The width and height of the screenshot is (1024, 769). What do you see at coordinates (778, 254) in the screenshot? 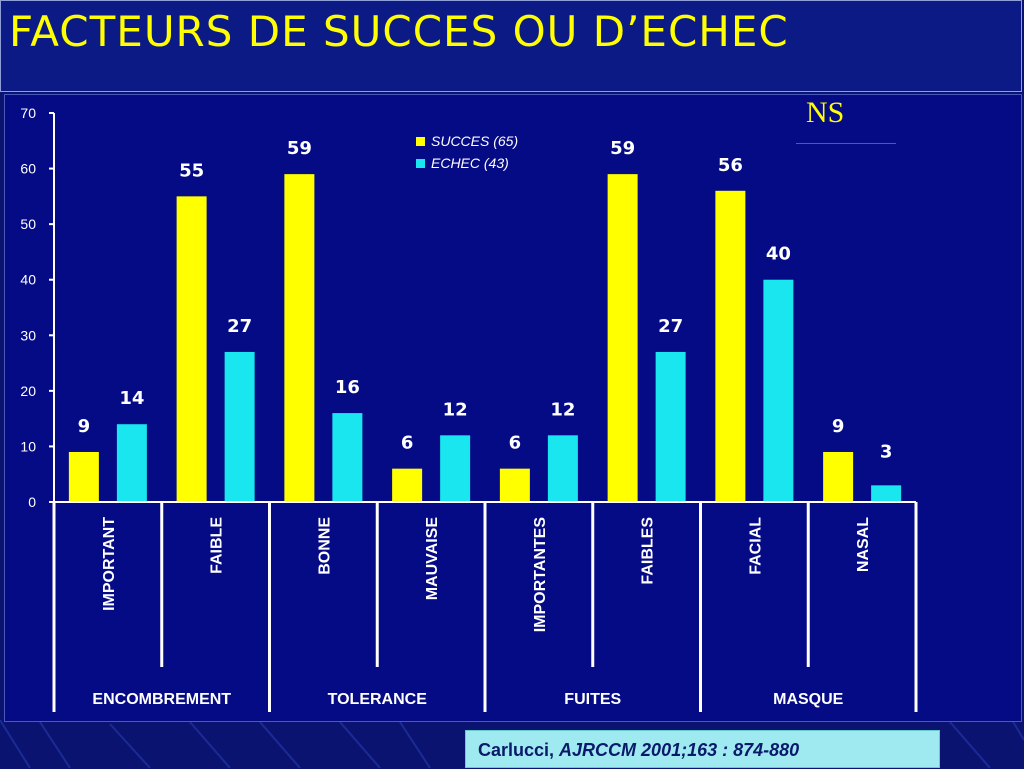
I see `data-label-echec: 40` at bounding box center [778, 254].